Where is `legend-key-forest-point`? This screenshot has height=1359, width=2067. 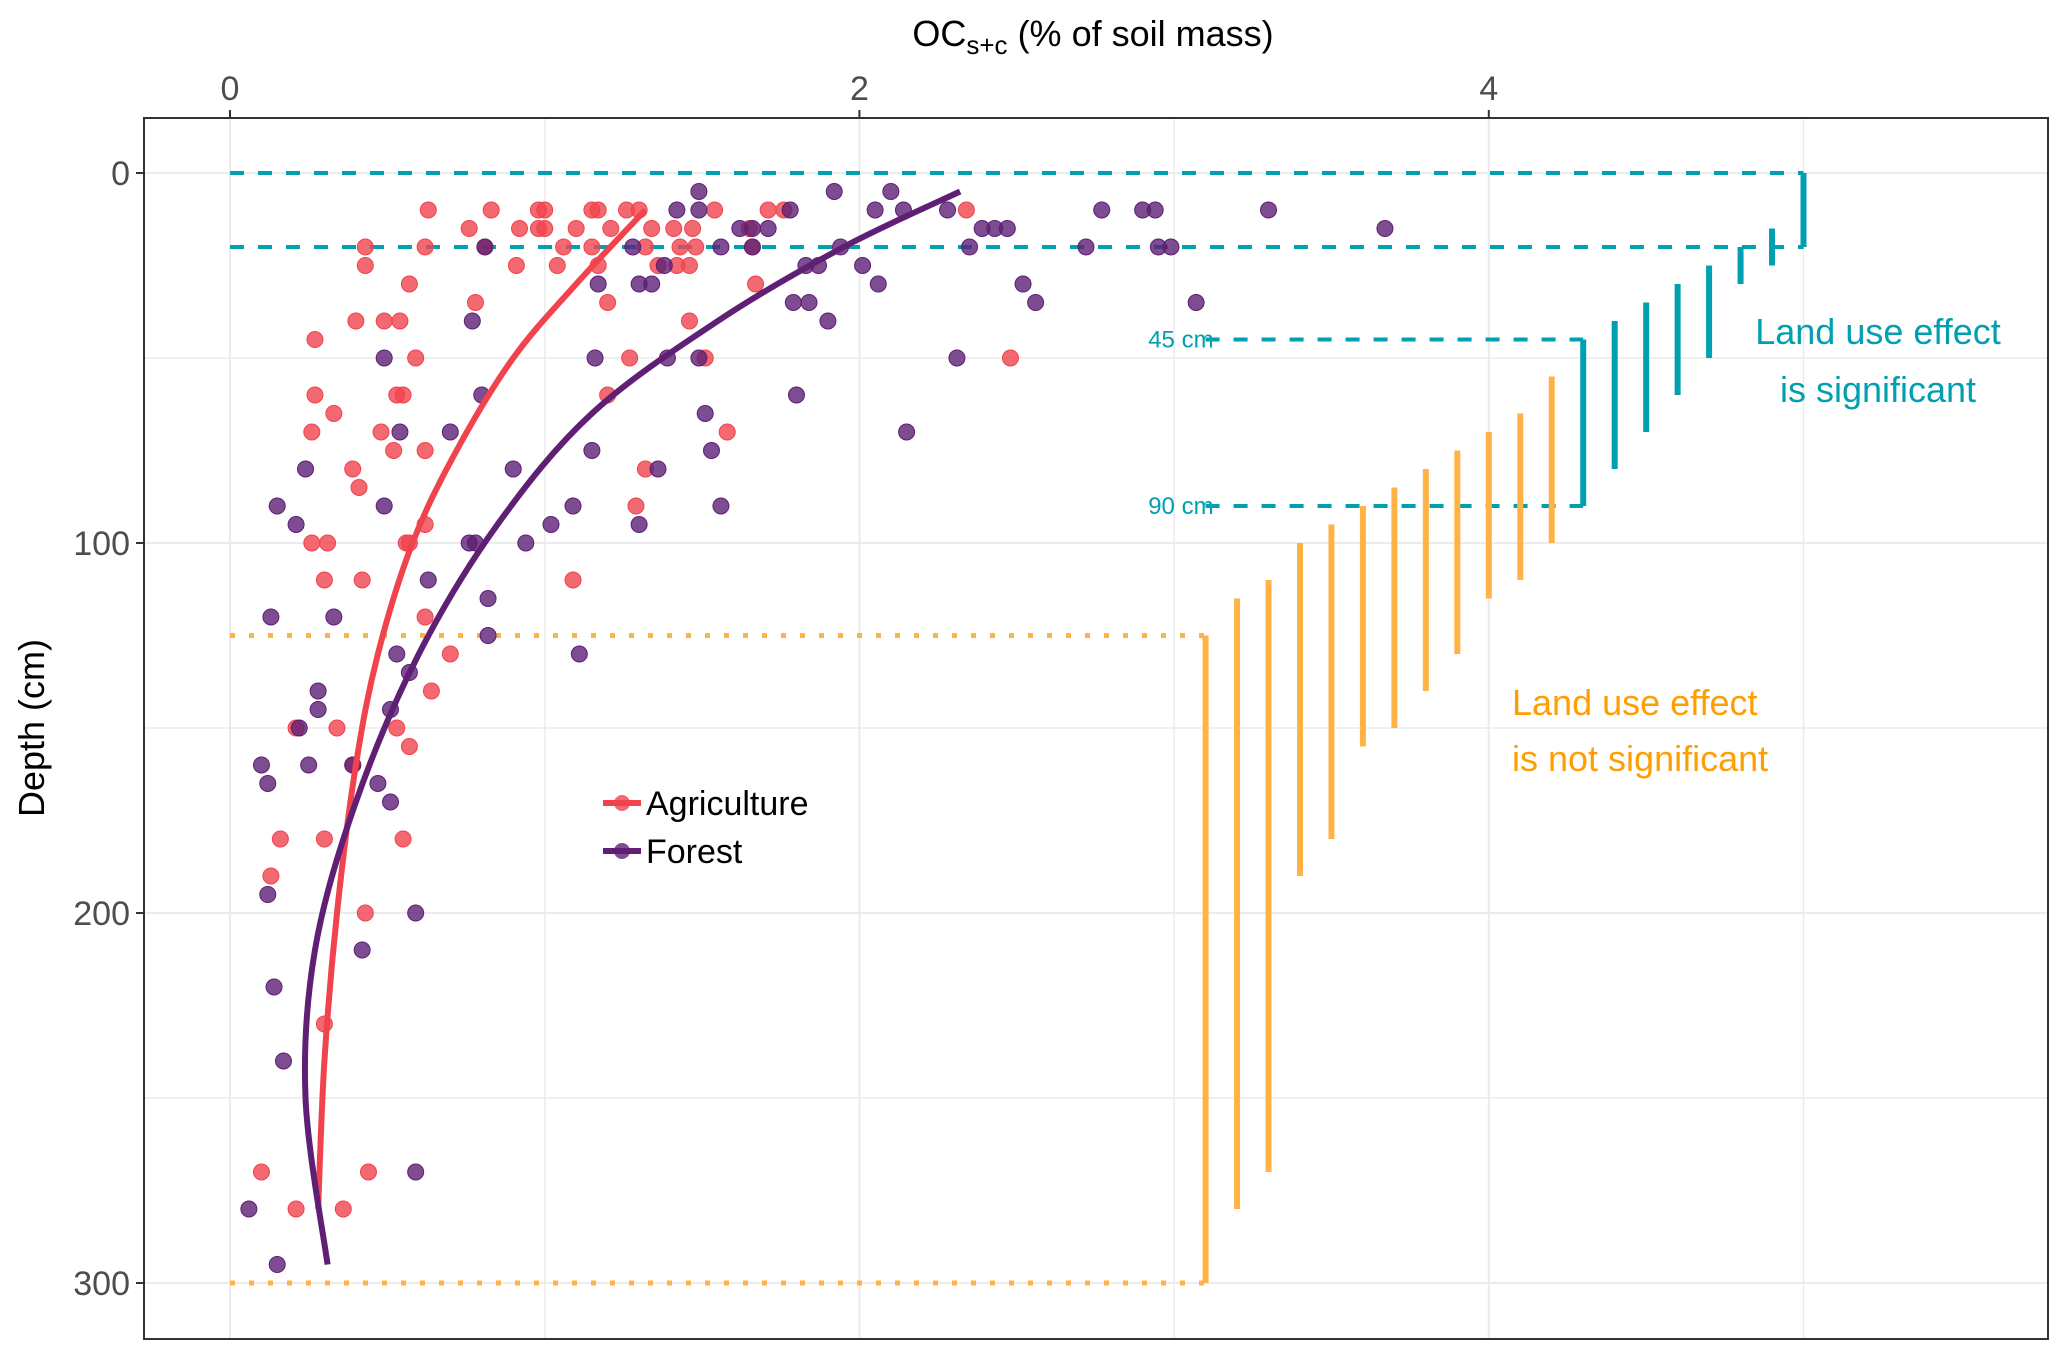 legend-key-forest-point is located at coordinates (622, 851).